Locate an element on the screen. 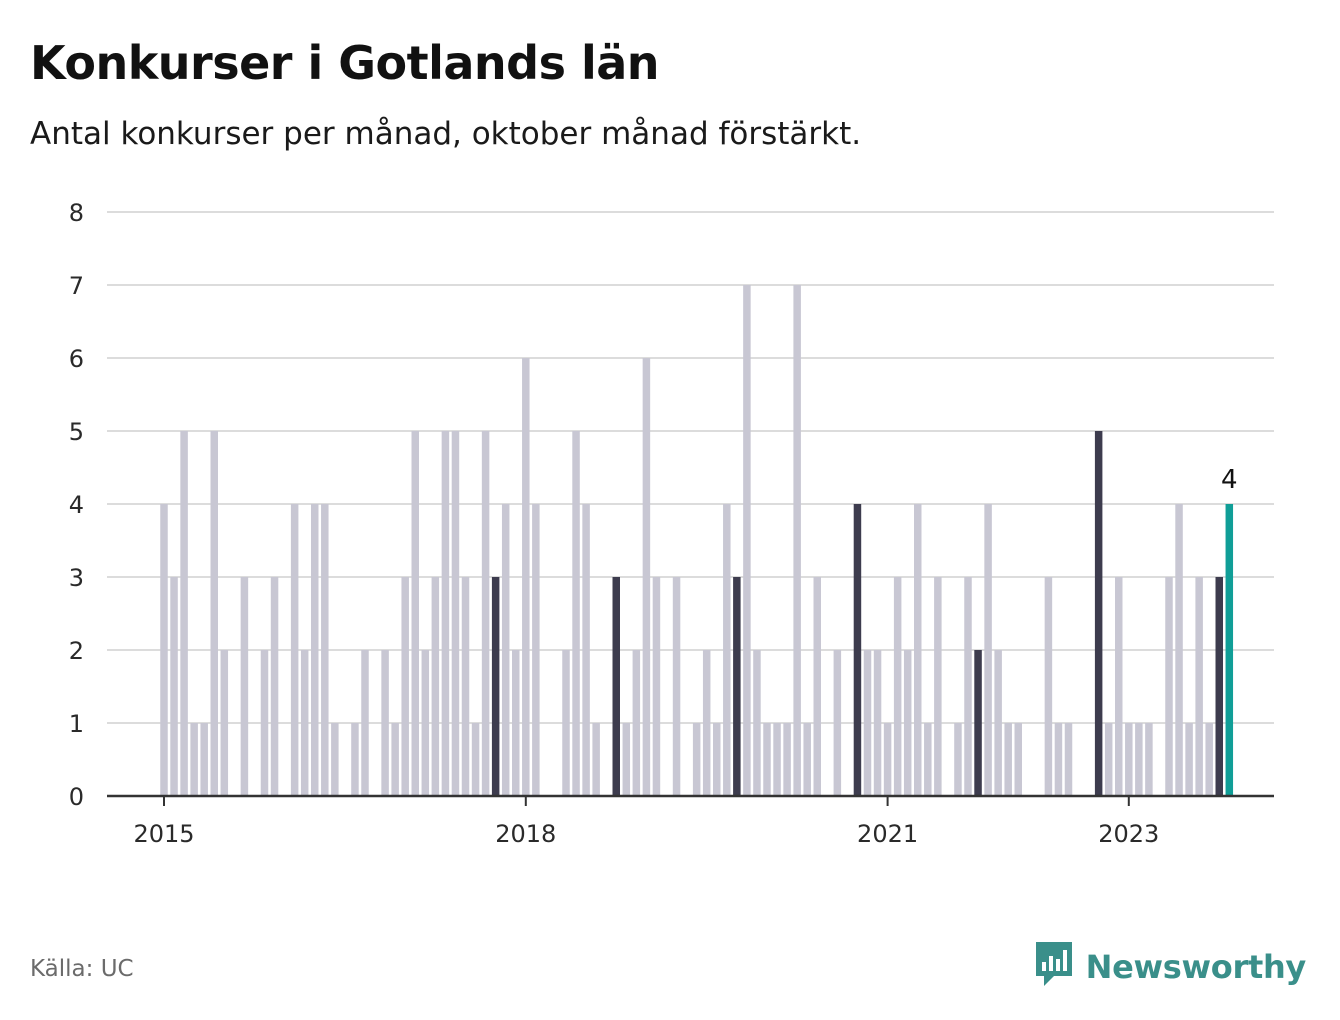  x-tick-label: 2021 is located at coordinates (887, 834).